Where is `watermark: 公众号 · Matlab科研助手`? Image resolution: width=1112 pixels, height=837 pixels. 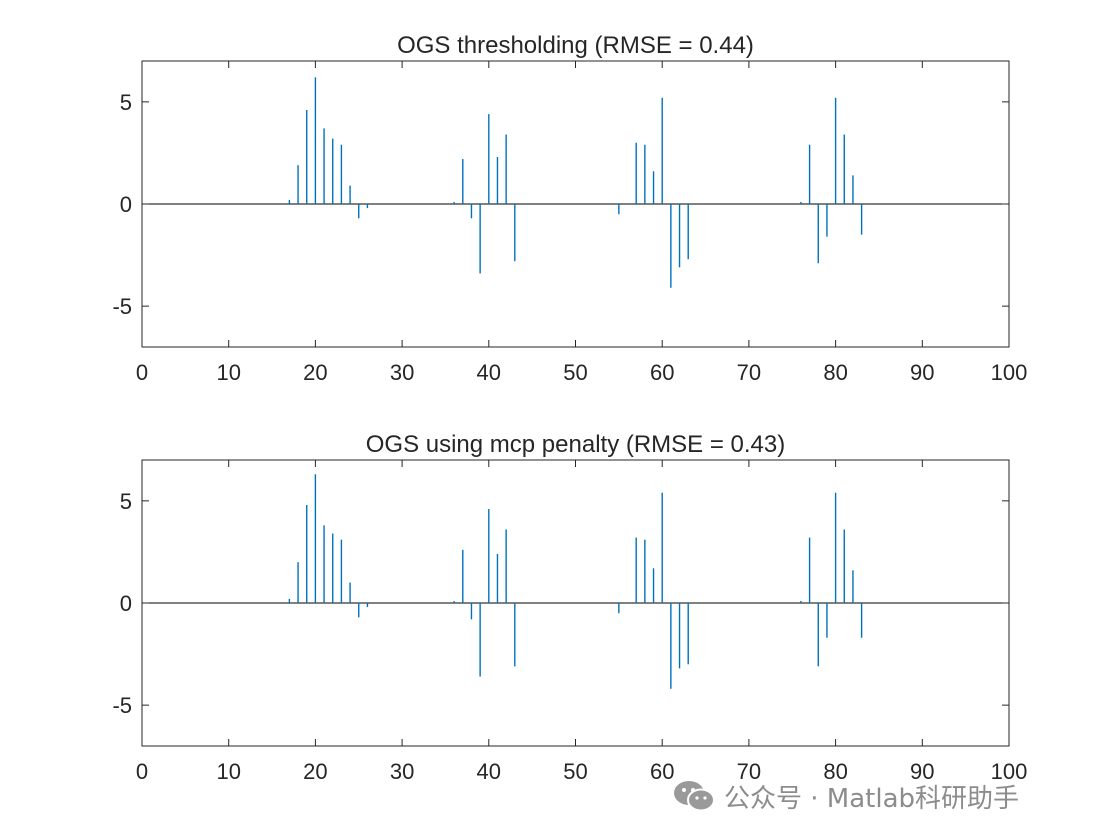 watermark: 公众号 · Matlab科研助手 is located at coordinates (845, 796).